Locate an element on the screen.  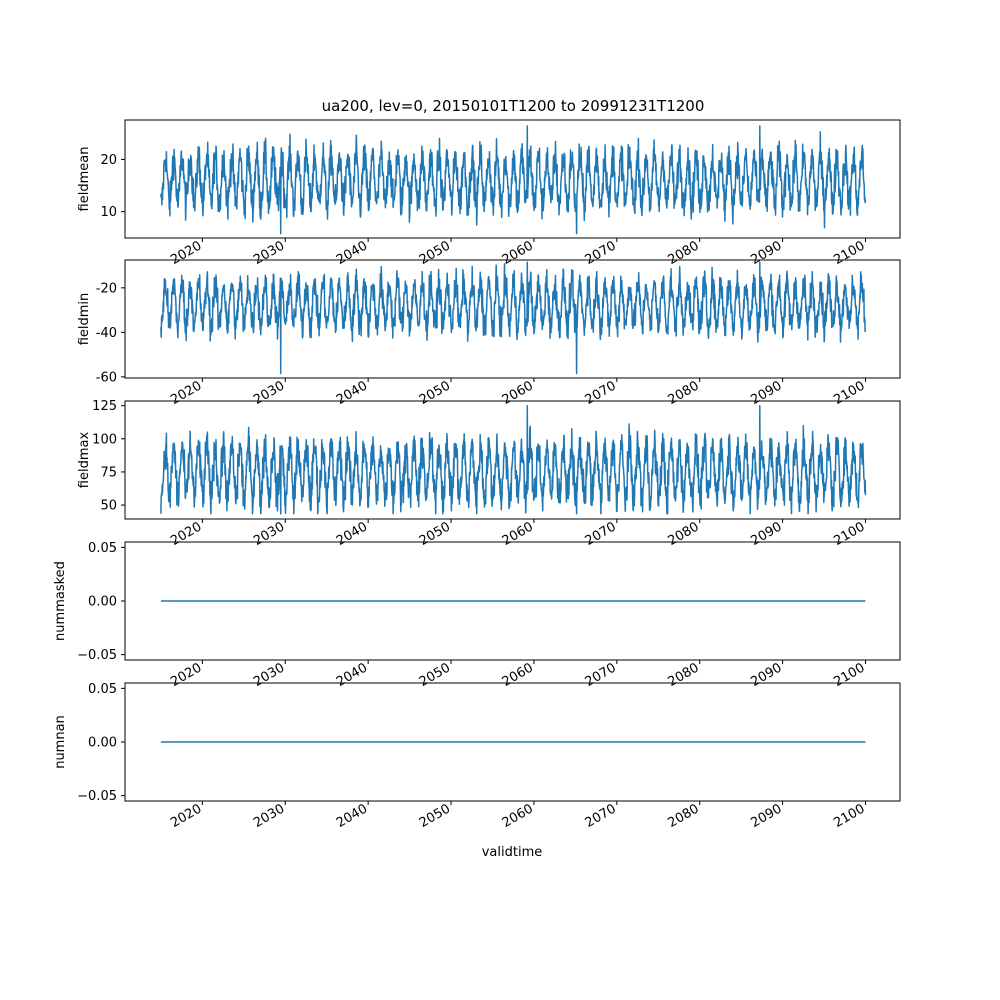
y-tick-label: 75 is located at coordinates (108, 472).